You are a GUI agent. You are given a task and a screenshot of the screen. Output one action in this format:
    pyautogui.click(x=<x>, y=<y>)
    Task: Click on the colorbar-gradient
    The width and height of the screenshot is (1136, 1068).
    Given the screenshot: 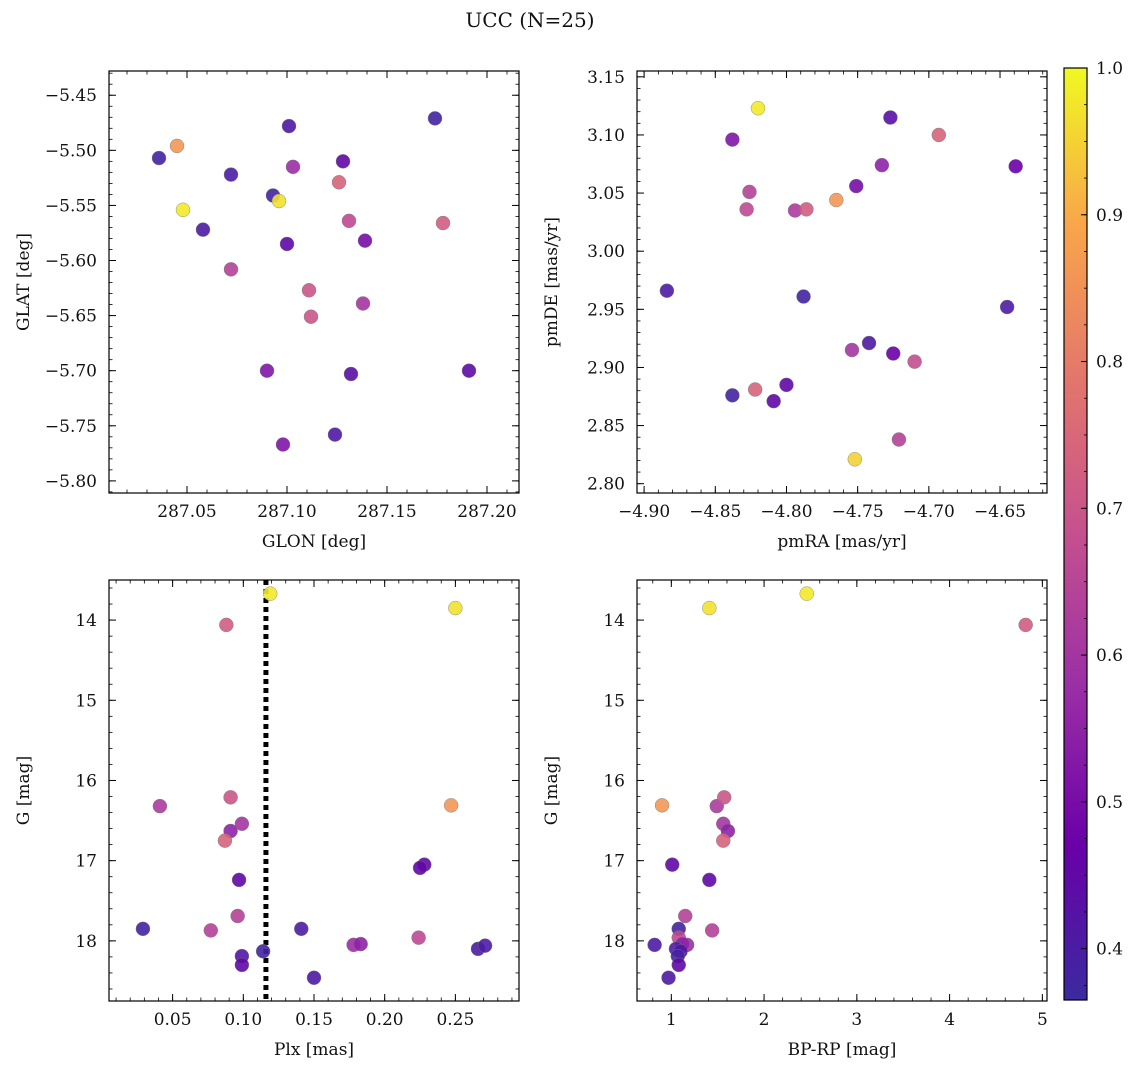 What is the action you would take?
    pyautogui.click(x=1075, y=534)
    